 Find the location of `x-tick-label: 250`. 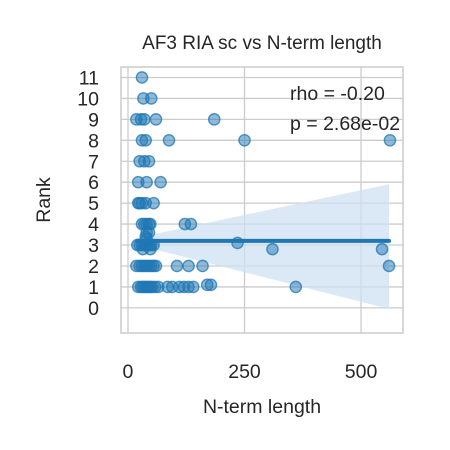

x-tick-label: 250 is located at coordinates (244, 372).